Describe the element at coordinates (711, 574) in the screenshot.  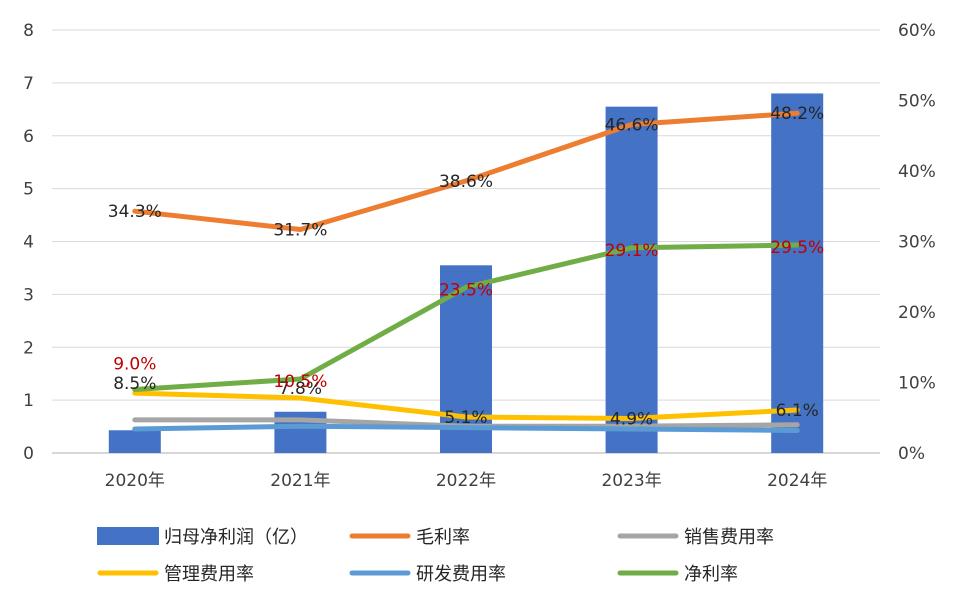
I see `legend-label: 净利率` at that location.